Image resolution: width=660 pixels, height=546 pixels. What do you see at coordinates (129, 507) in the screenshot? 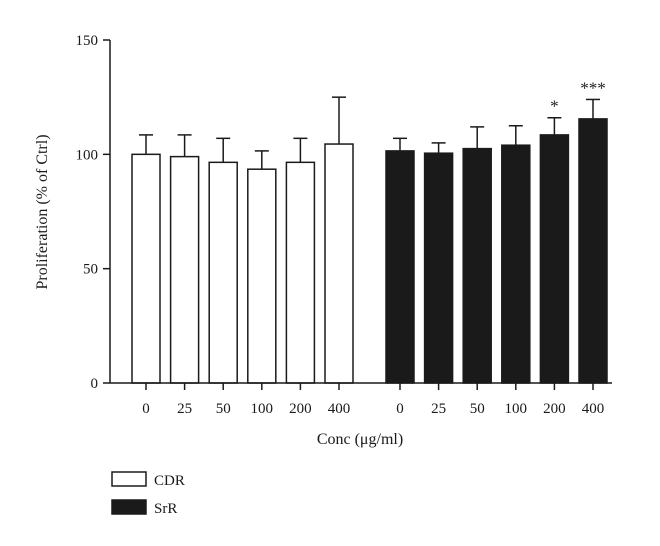
I see `legend-swatch-srr` at bounding box center [129, 507].